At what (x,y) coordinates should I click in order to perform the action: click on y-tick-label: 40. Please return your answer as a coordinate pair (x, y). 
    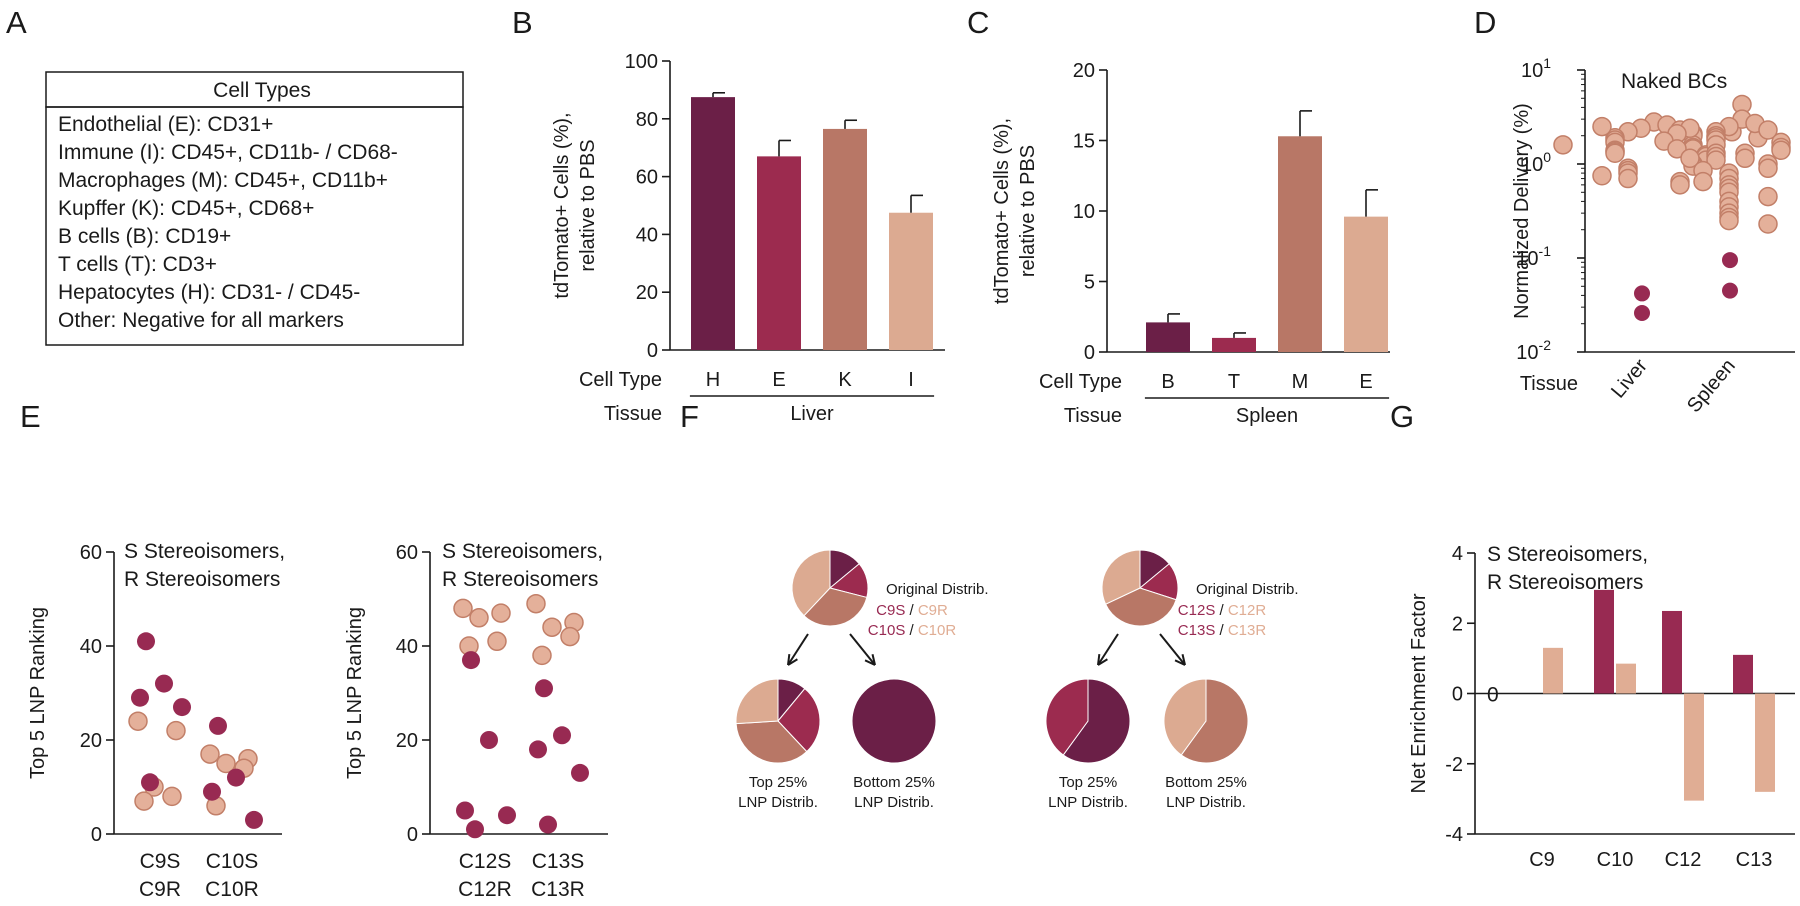
    Looking at the image, I should click on (647, 235).